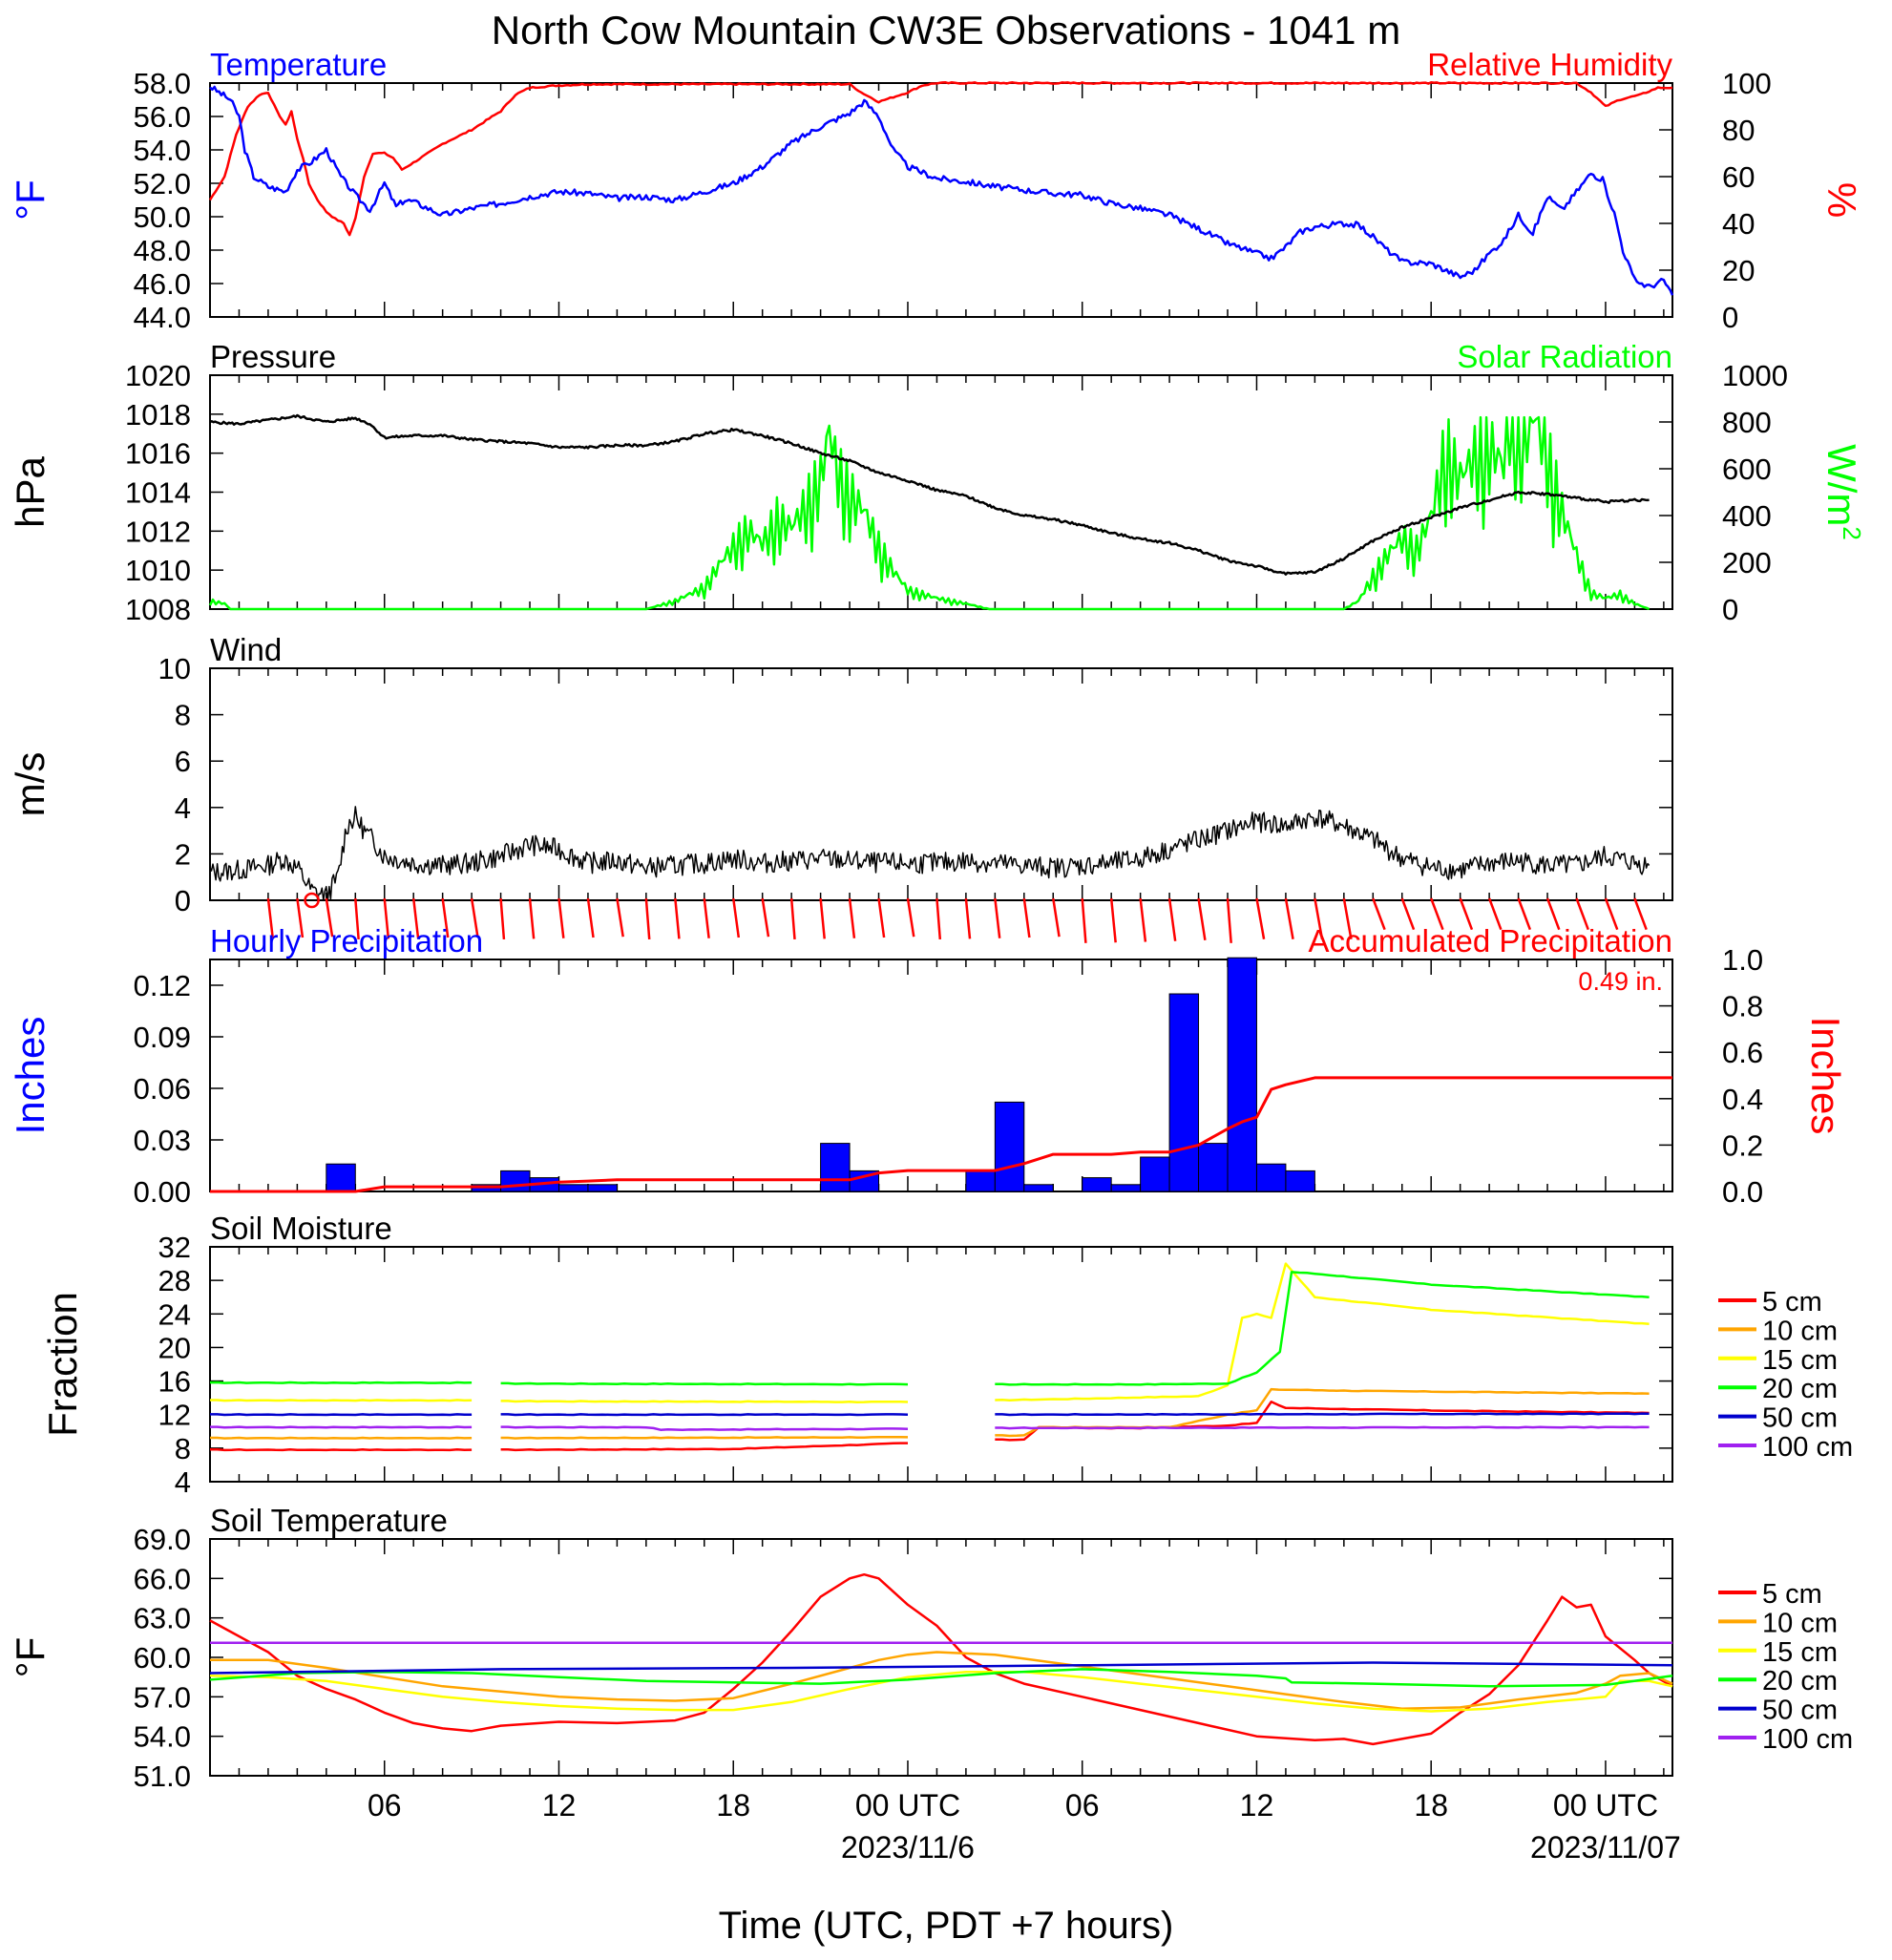  I want to click on right-tick-label: 200, so click(1747, 563).